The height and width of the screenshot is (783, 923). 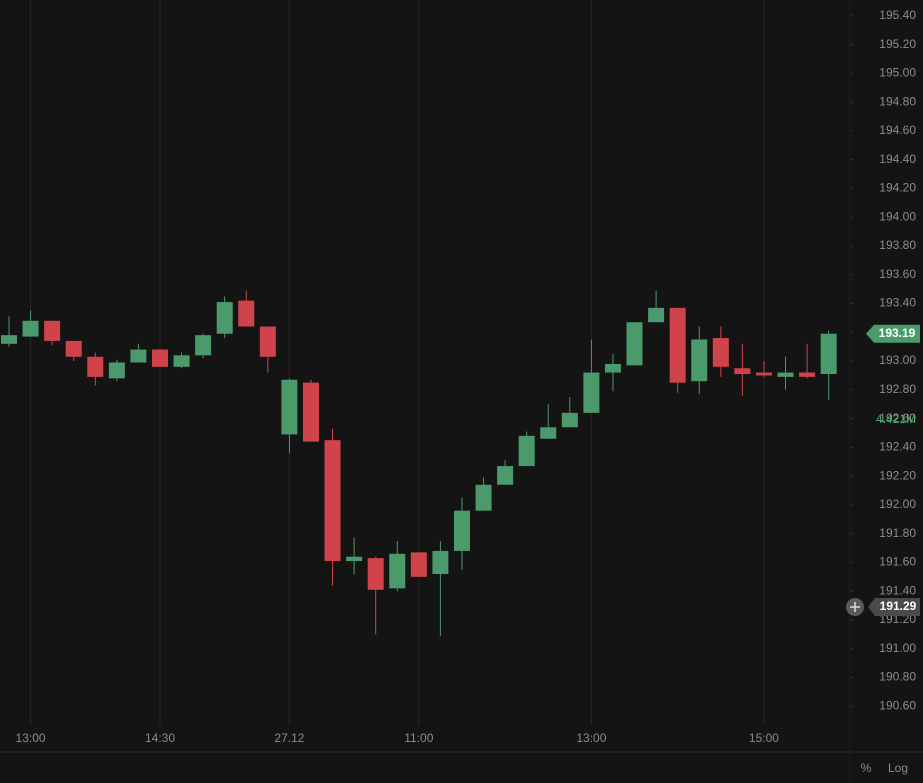 What do you see at coordinates (897, 475) in the screenshot?
I see `y-tick-label: 192.20` at bounding box center [897, 475].